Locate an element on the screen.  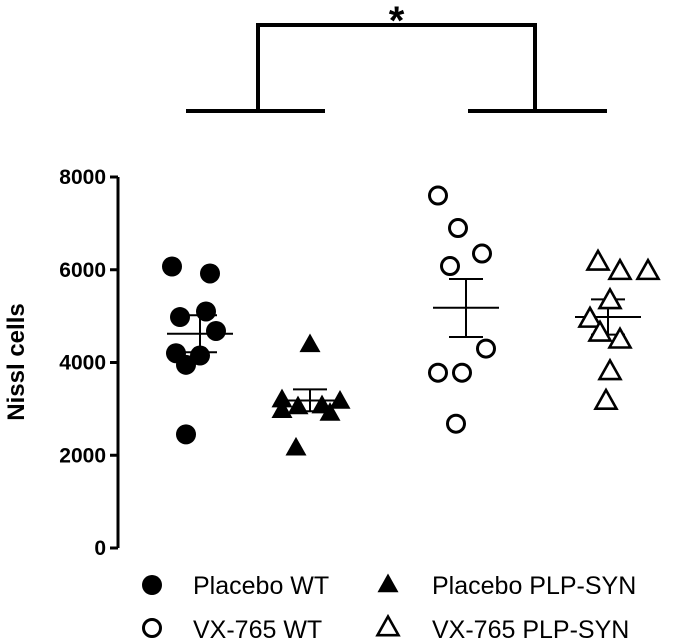
legend-item: Placebo WT is located at coordinates (235, 586).